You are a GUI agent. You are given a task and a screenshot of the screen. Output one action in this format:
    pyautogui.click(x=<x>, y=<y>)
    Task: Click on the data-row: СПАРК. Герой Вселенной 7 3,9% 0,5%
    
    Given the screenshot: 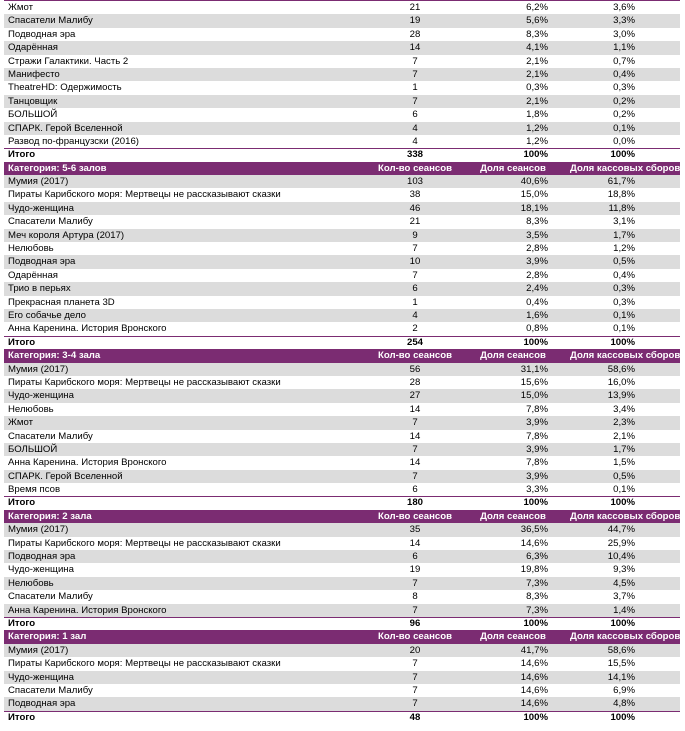 What is the action you would take?
    pyautogui.click(x=342, y=476)
    